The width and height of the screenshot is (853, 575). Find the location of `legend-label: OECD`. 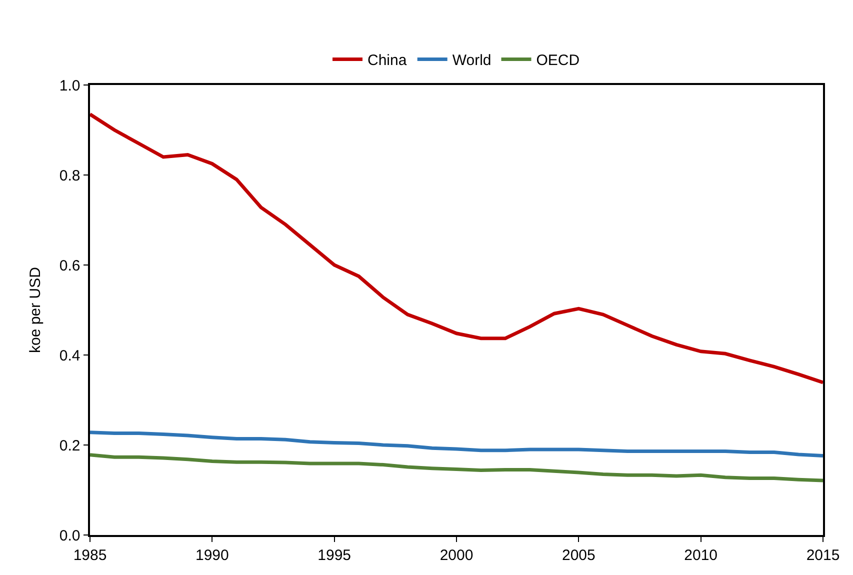

legend-label: OECD is located at coordinates (558, 61).